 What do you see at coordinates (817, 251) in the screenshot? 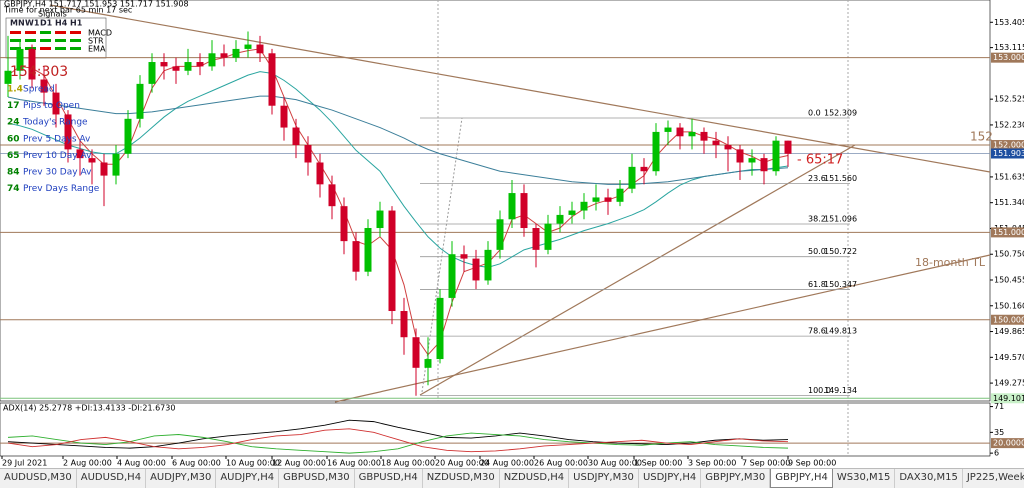
I see `fib-ratio: 50.0` at bounding box center [817, 251].